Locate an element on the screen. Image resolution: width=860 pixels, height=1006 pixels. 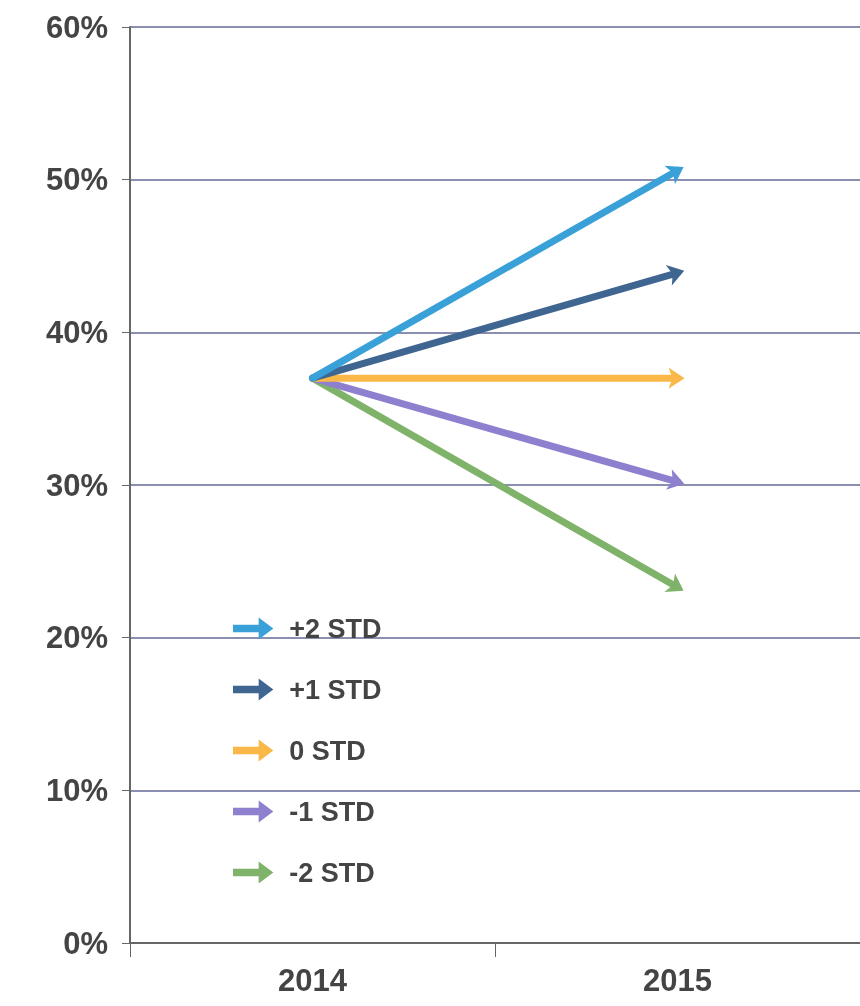
y-tick-label: 30% is located at coordinates (76, 485).